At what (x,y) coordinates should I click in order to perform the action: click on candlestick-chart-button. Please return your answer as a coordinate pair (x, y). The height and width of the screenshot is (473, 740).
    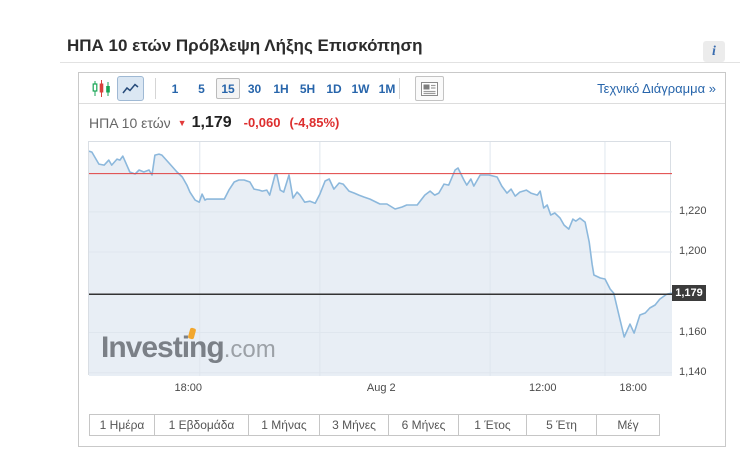
    Looking at the image, I should click on (101, 88).